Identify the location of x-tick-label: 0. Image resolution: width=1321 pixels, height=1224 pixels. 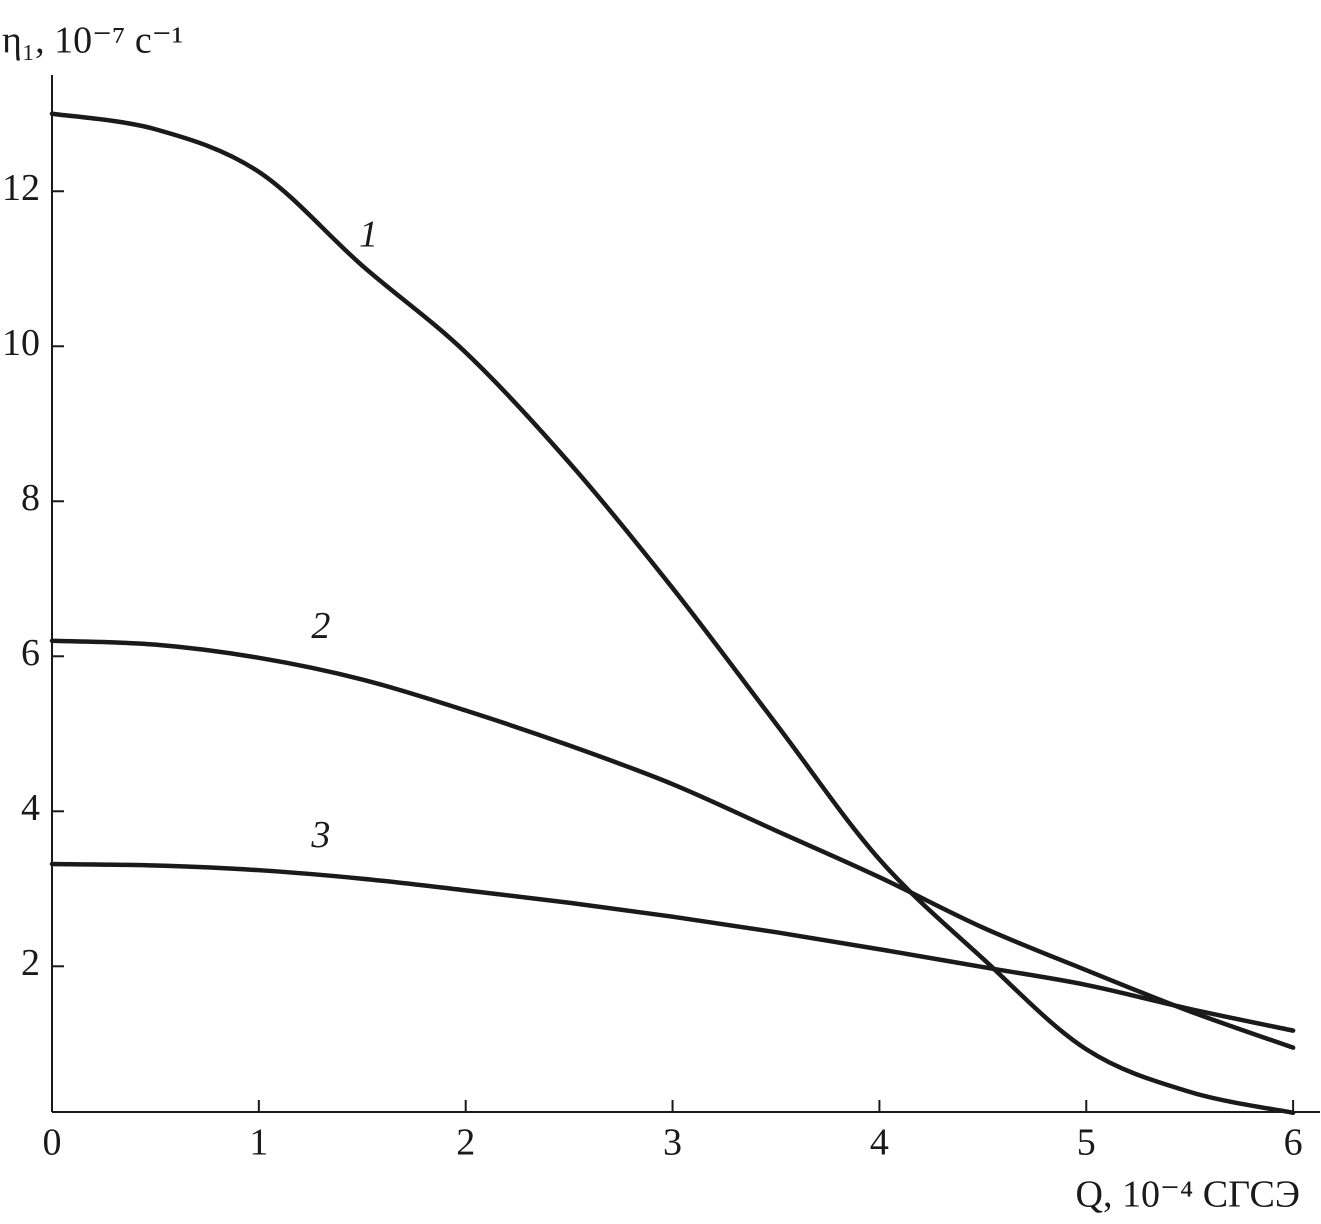
(52, 1143).